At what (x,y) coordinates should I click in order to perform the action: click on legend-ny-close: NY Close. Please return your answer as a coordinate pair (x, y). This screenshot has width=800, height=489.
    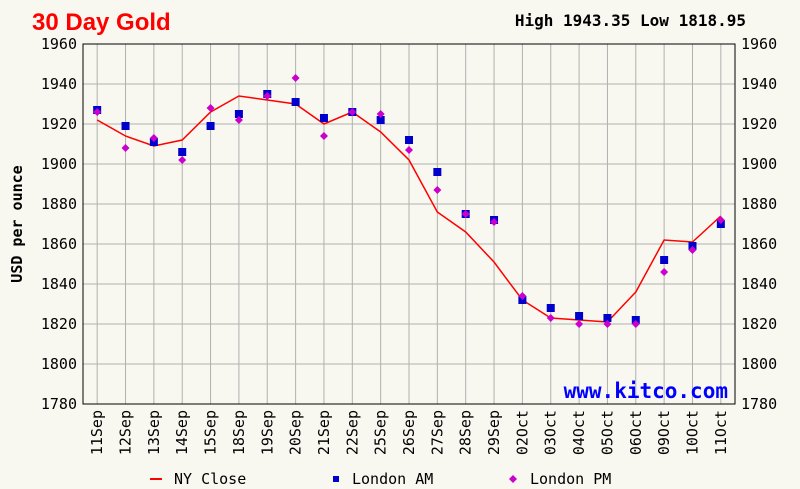
    Looking at the image, I should click on (210, 479).